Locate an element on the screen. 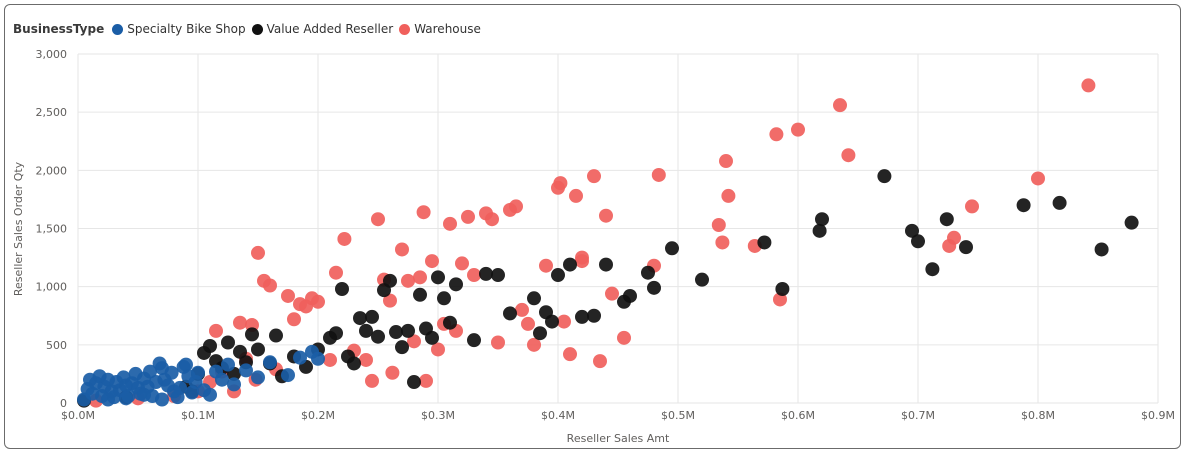 The image size is (1191, 455). legend-item-specialty-bike-shop: Specialty Bike Shop is located at coordinates (179, 29).